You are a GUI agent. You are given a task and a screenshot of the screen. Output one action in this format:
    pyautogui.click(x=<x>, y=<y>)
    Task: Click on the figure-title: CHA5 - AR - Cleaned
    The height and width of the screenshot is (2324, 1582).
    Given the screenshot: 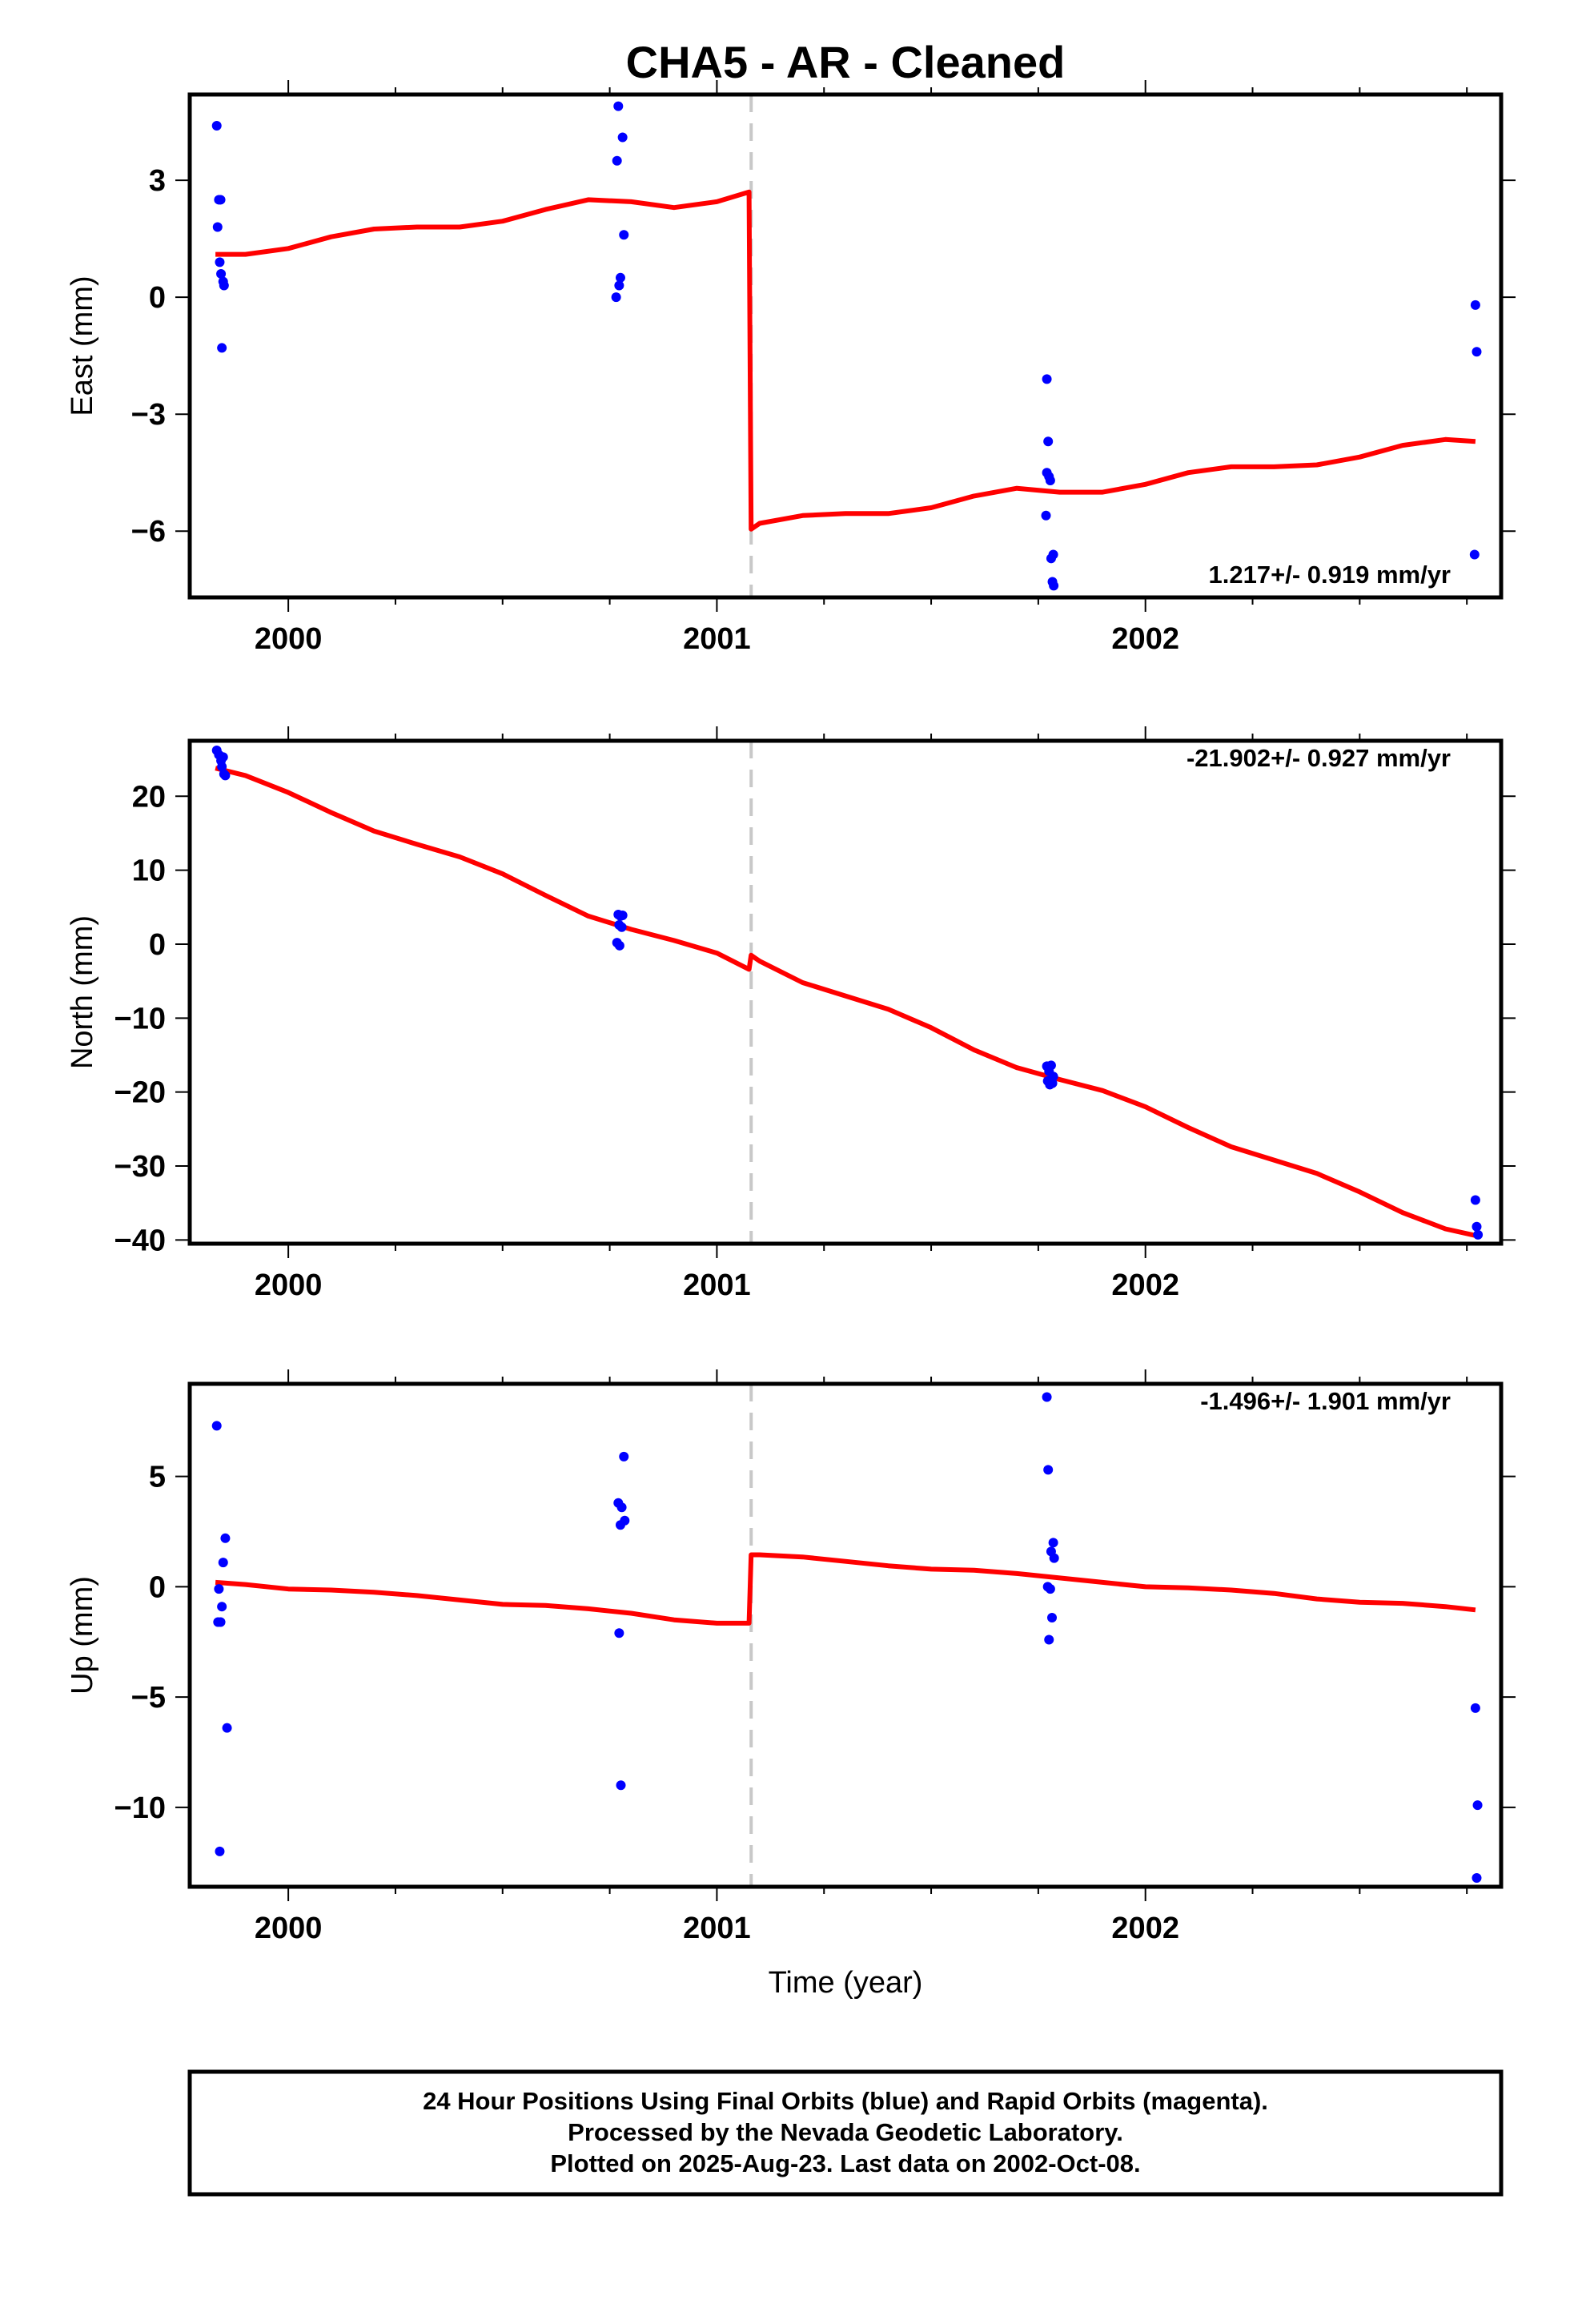 What is the action you would take?
    pyautogui.click(x=846, y=62)
    